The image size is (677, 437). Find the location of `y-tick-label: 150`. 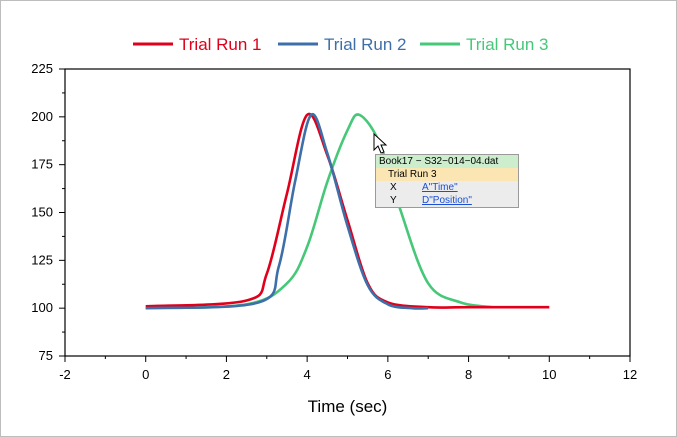

y-tick-label: 150 is located at coordinates (42, 212).